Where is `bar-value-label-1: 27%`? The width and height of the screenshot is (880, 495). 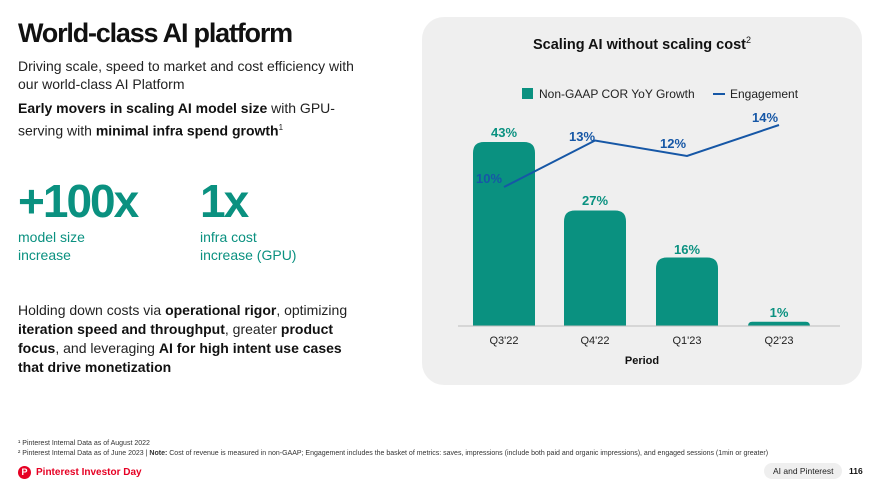 bar-value-label-1: 27% is located at coordinates (595, 200).